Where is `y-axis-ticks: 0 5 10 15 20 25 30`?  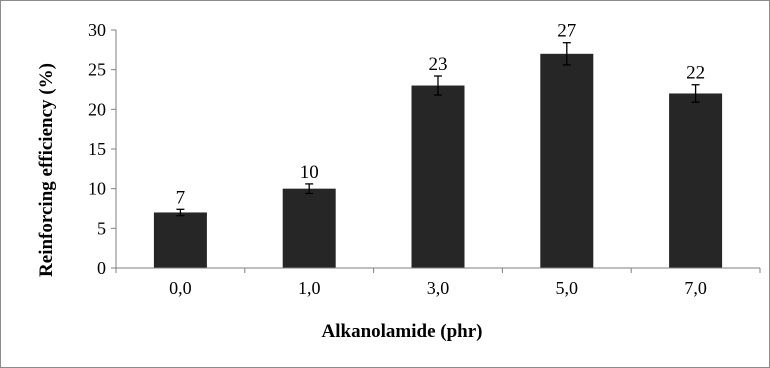
y-axis-ticks: 0 5 10 15 20 25 30 is located at coordinates (102, 149).